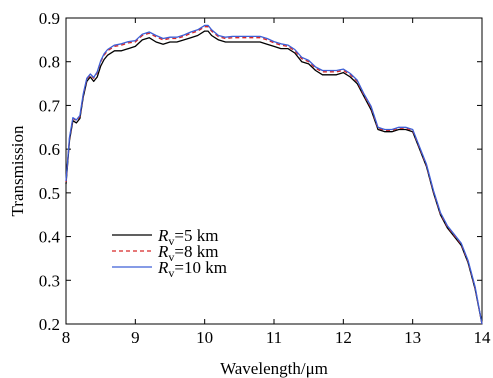  I want to click on x-tick-label: 12, so click(343, 337).